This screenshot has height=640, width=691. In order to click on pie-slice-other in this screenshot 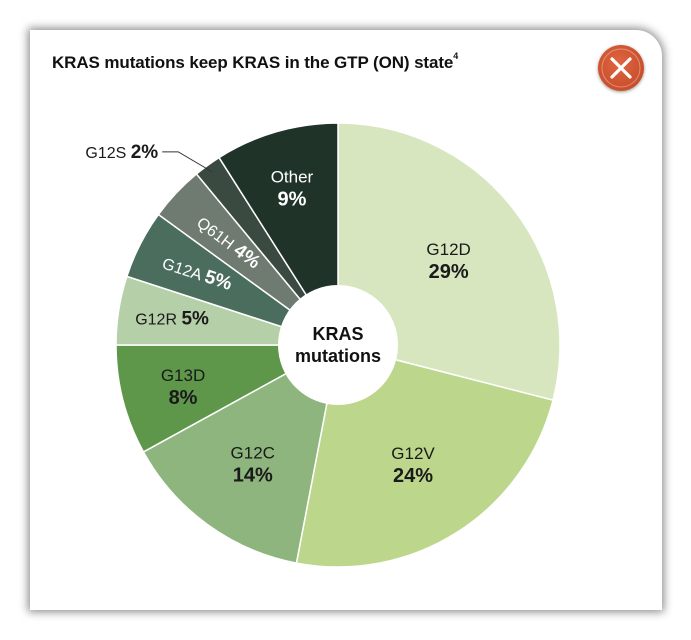, I will do `click(278, 235)`.